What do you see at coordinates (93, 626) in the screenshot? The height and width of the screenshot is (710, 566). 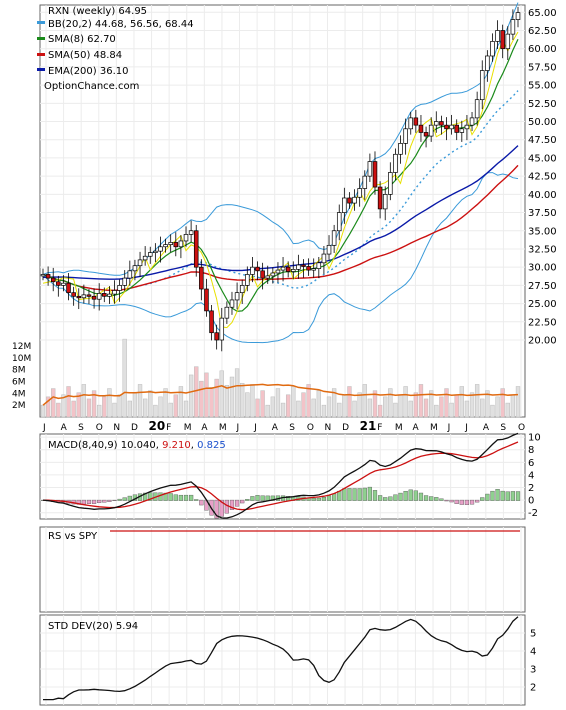 I see `stddev-title: STD DEV(20) 5.94` at bounding box center [93, 626].